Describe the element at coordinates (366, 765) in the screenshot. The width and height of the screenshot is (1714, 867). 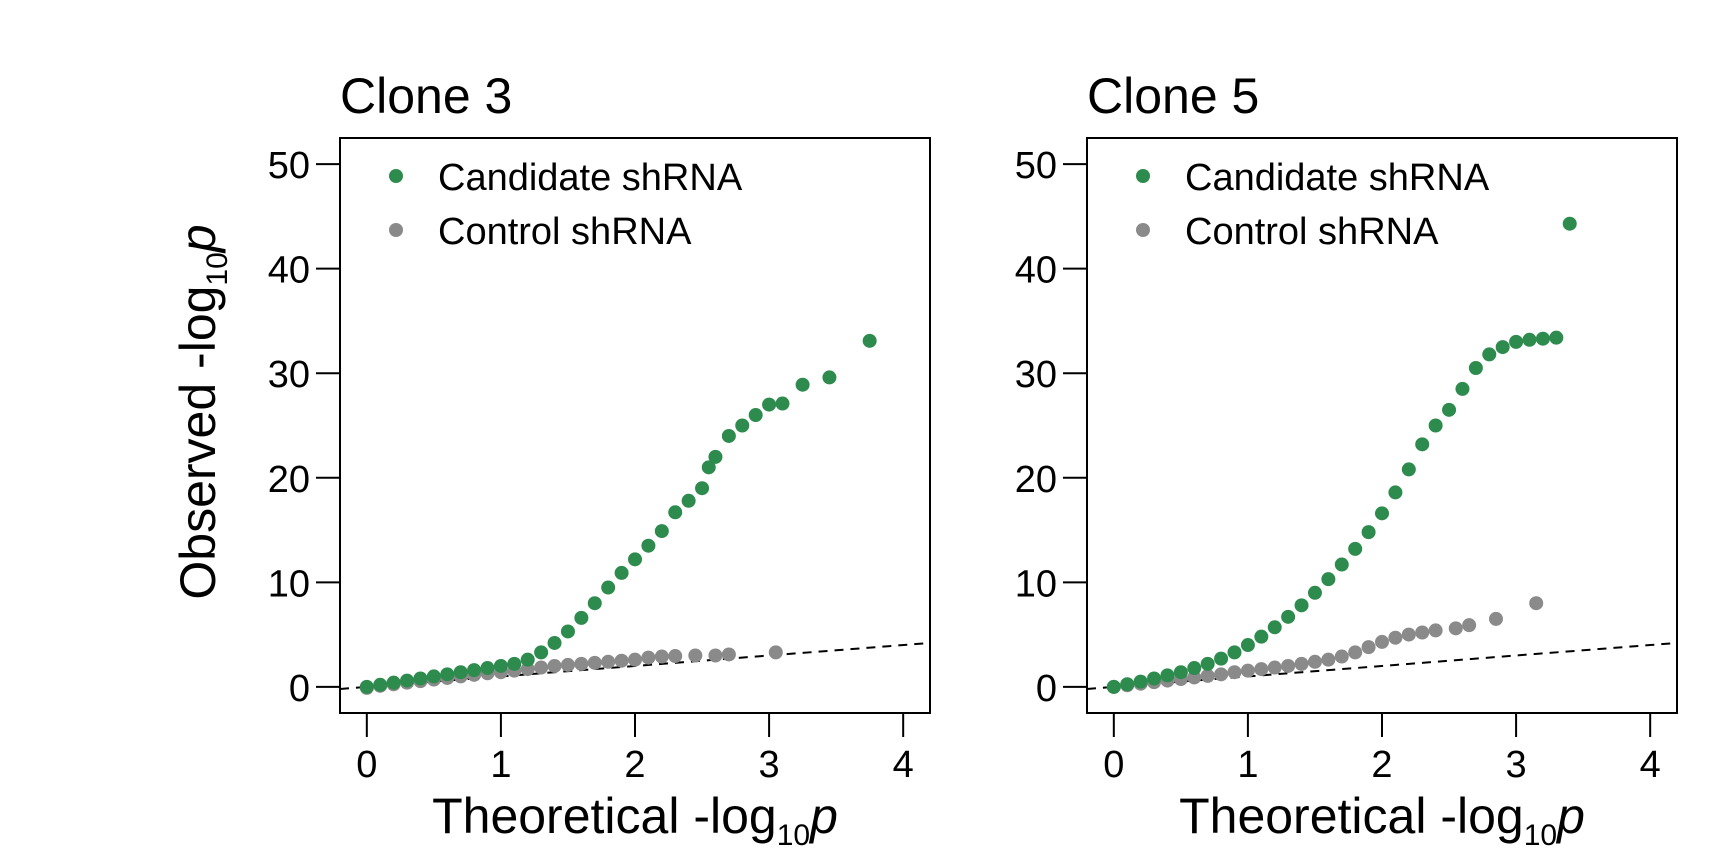
I see `x-tick-label: 0` at that location.